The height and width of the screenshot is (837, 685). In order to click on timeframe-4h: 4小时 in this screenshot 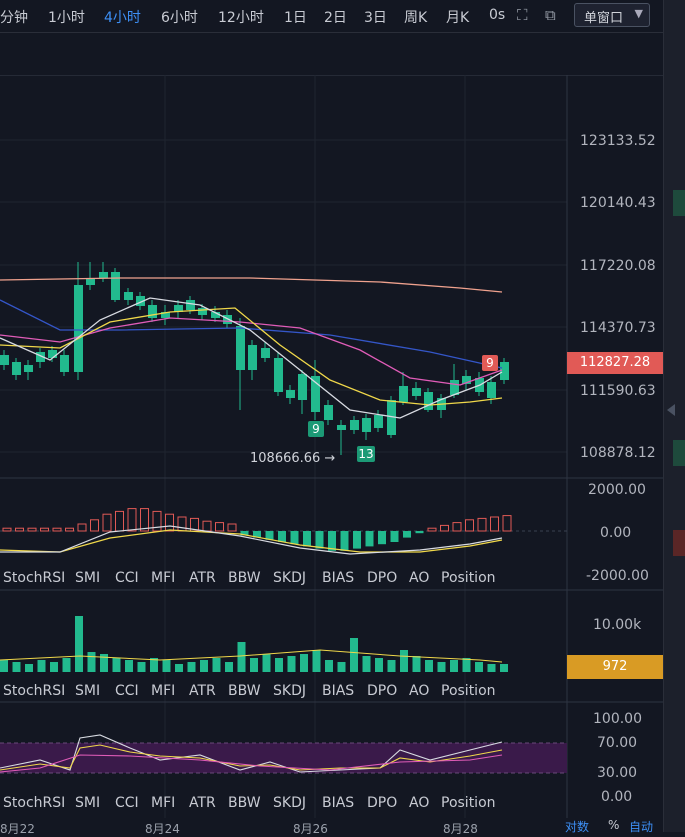, I will do `click(122, 18)`.